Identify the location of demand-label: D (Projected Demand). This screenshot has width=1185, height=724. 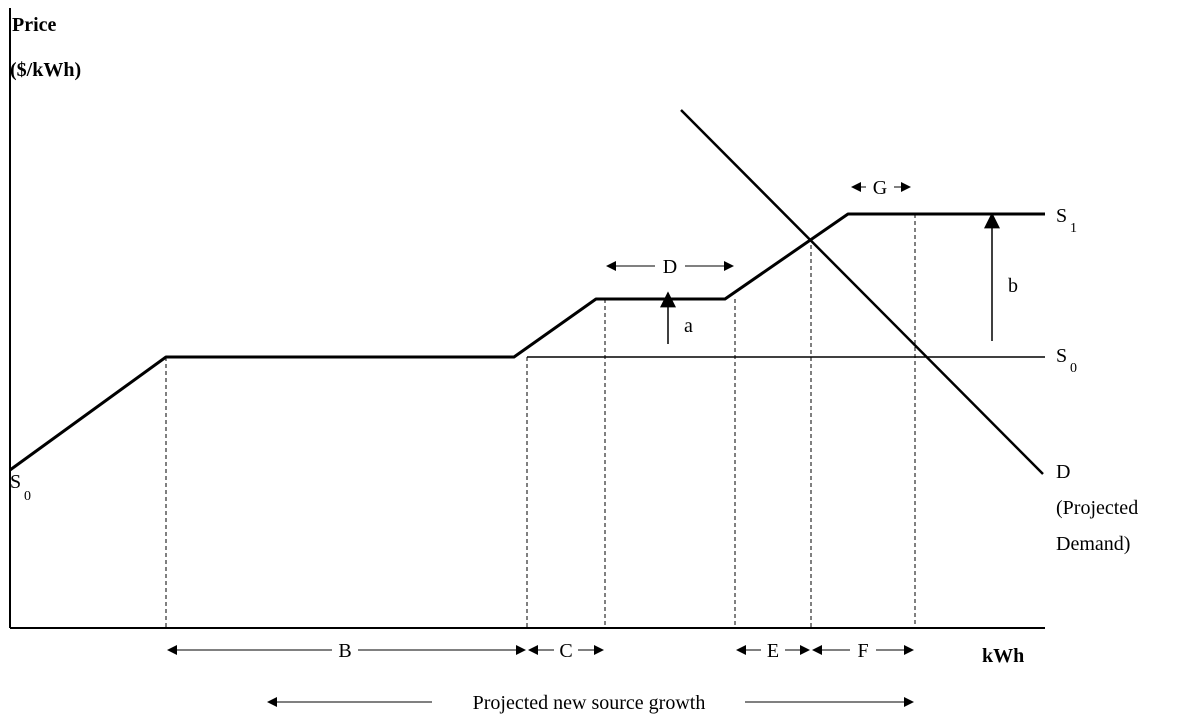
(1097, 508).